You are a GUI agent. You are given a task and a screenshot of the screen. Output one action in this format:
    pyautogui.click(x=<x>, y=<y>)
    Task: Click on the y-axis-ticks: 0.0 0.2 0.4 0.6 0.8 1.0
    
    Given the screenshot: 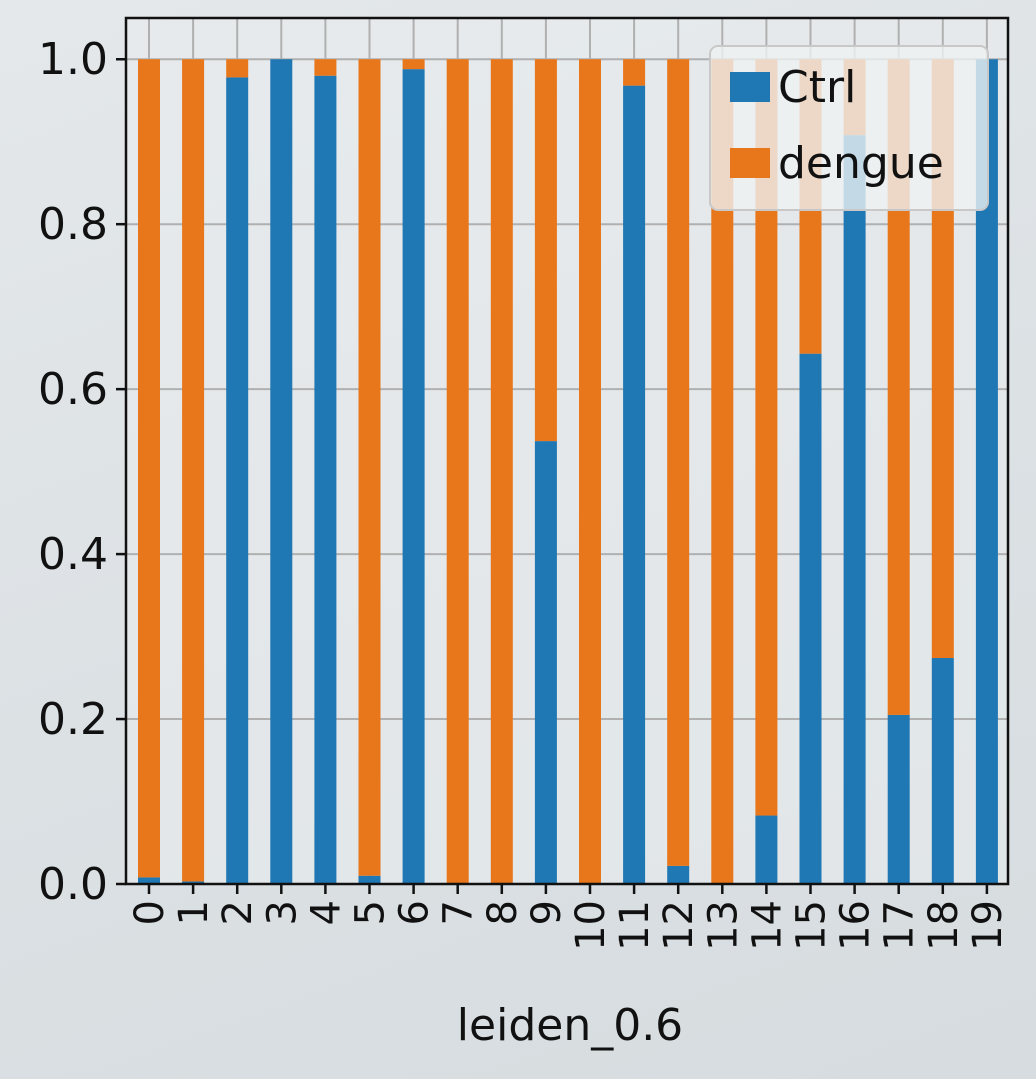 What is the action you would take?
    pyautogui.click(x=82, y=472)
    